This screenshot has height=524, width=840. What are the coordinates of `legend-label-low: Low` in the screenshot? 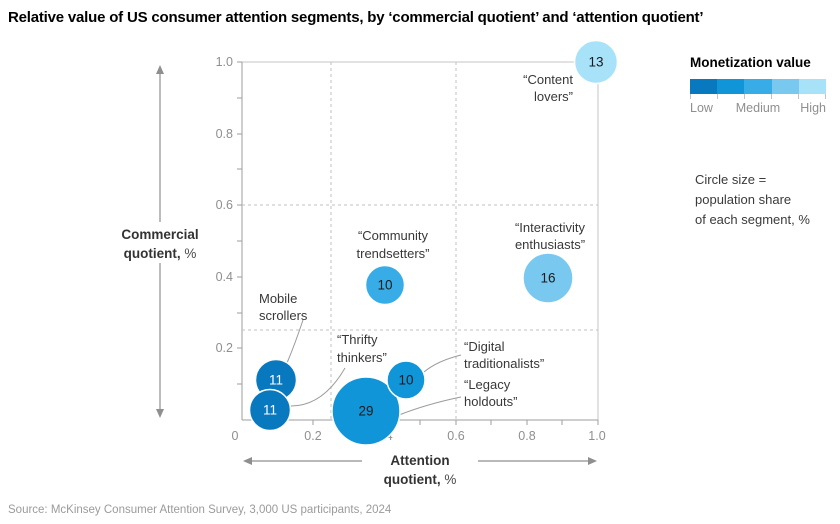 It's located at (701, 108).